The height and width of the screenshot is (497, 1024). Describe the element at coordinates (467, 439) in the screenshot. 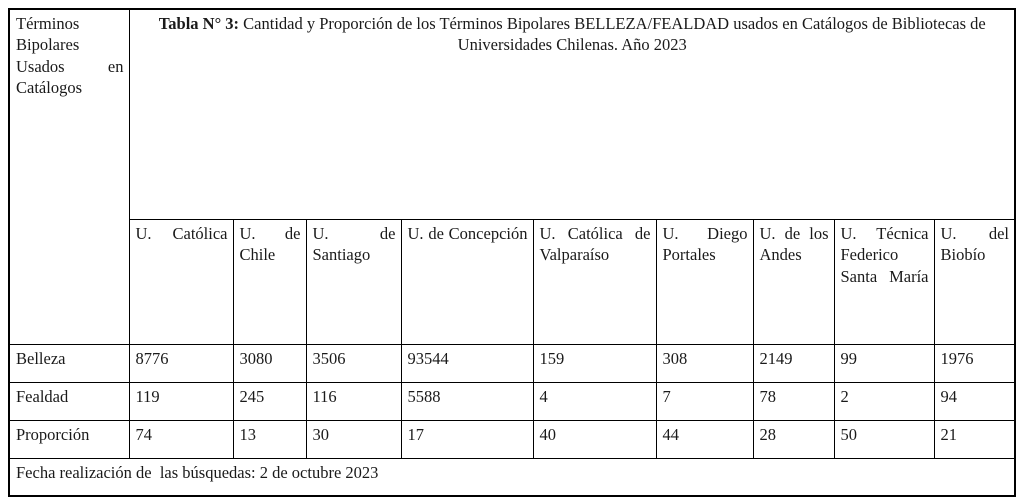

I see `cell-proporcion-u-de-concepcion: 17` at that location.